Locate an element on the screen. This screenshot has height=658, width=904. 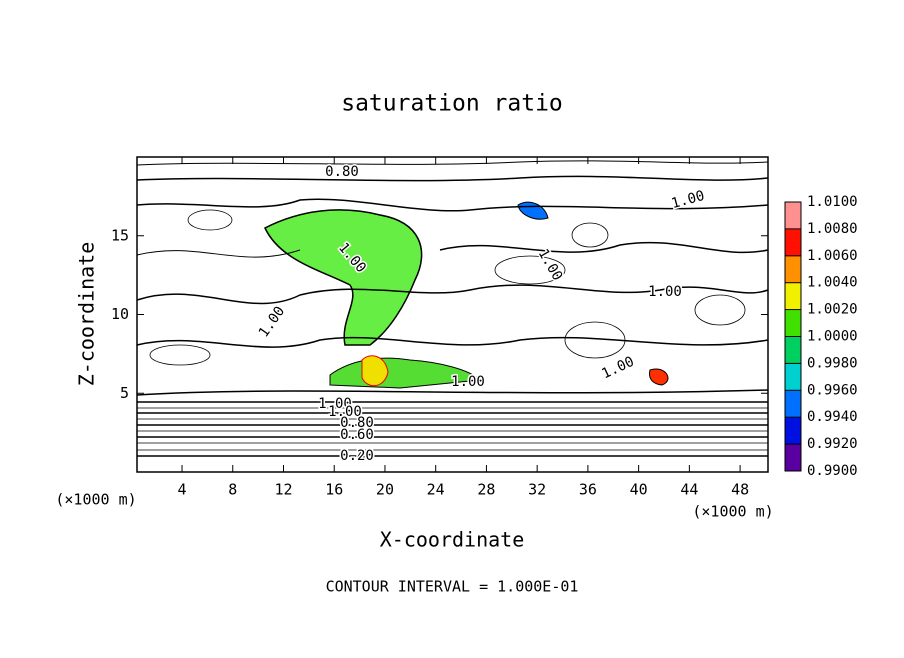
x-tick-label: 8 is located at coordinates (232, 490).